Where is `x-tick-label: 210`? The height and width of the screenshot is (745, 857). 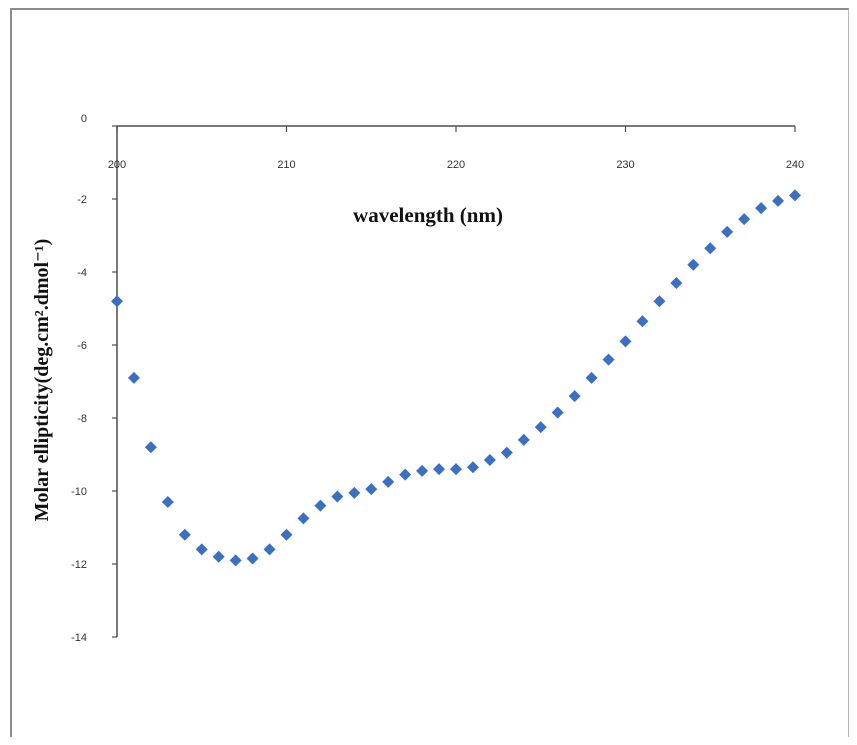 x-tick-label: 210 is located at coordinates (286, 165).